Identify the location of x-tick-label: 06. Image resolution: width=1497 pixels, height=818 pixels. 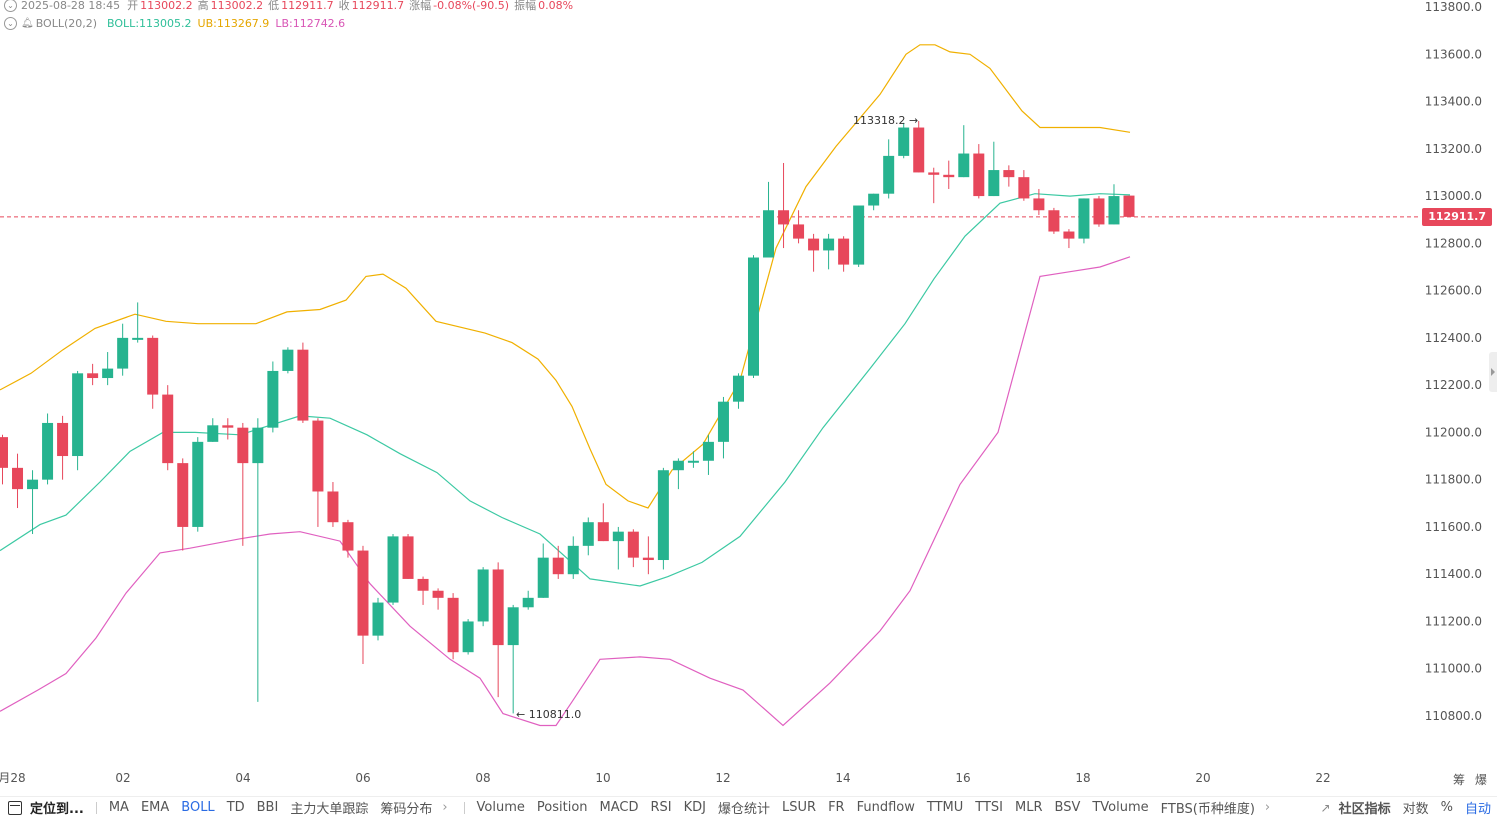
(362, 778).